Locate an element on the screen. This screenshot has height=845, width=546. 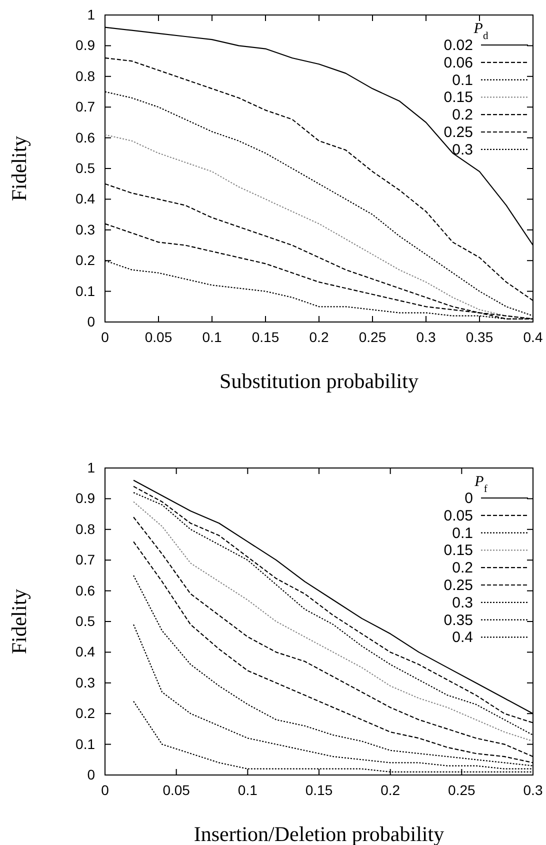
legend-label: 0.35 is located at coordinates (458, 620).